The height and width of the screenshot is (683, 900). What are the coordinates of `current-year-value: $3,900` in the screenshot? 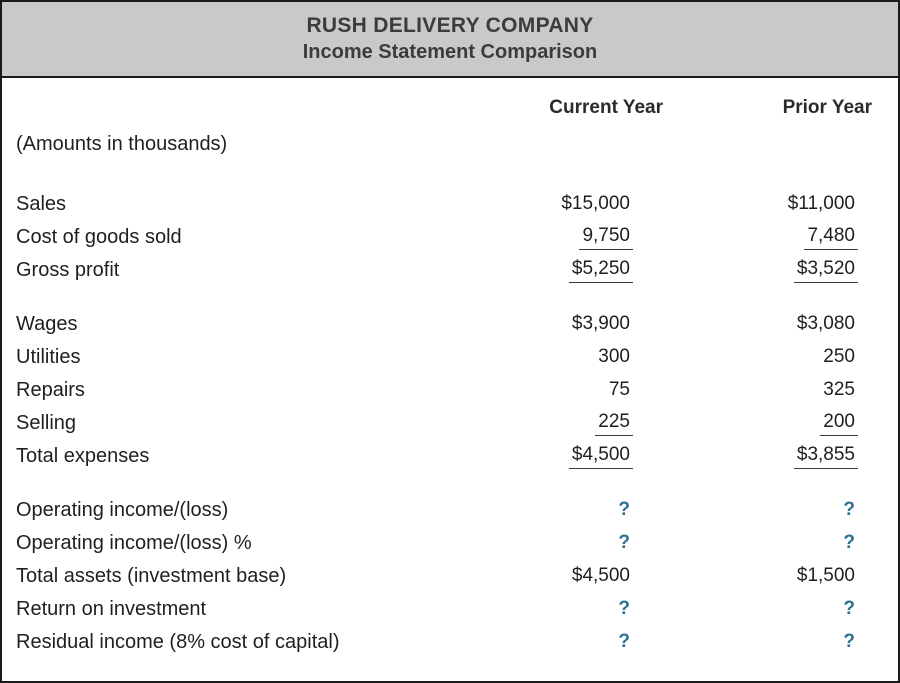 It's located at (528, 325).